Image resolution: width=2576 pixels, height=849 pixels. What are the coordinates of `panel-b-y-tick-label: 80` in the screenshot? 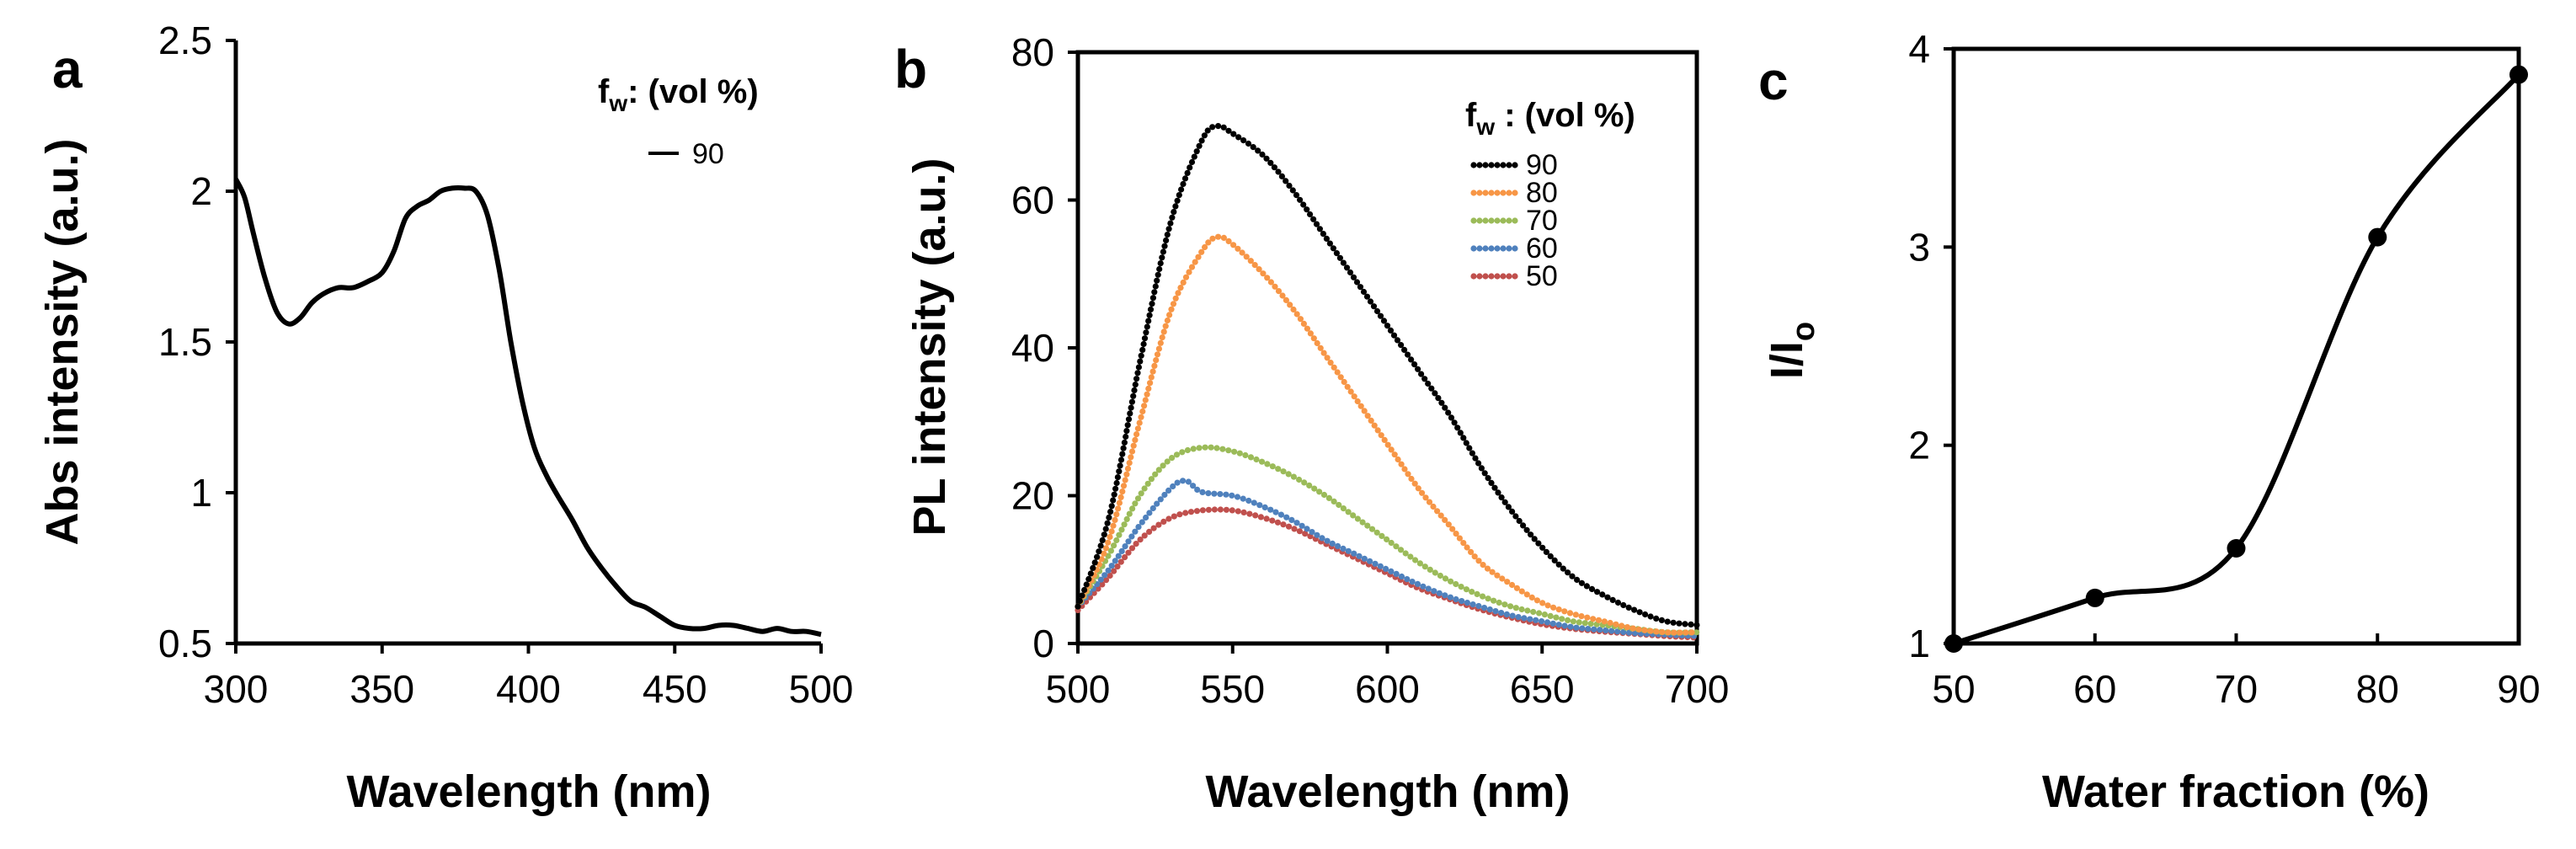 It's located at (1032, 52).